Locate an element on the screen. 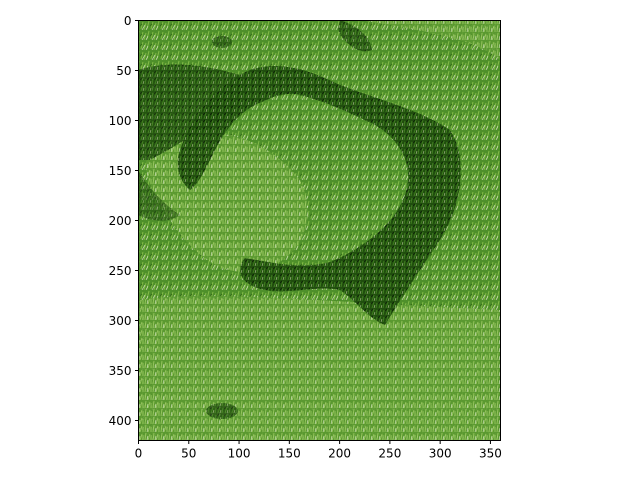 This screenshot has width=640, height=480. x-tick-label: 100 is located at coordinates (239, 454).